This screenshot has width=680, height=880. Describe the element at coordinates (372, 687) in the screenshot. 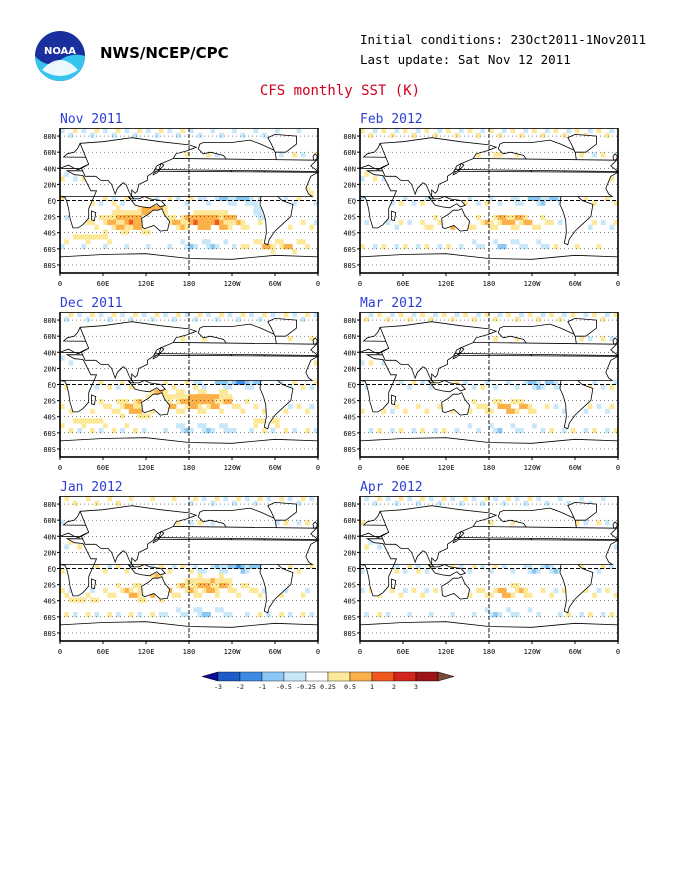

I see `colorbar-label: 1` at that location.